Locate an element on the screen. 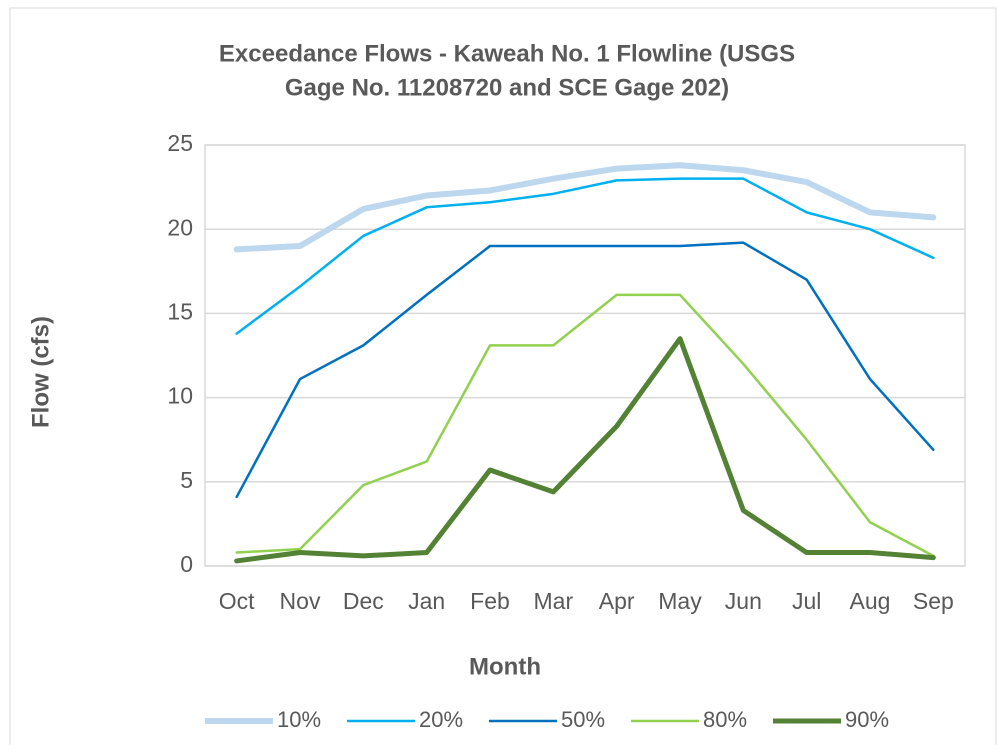 The image size is (997, 745). x-tick-label: Feb is located at coordinates (490, 601).